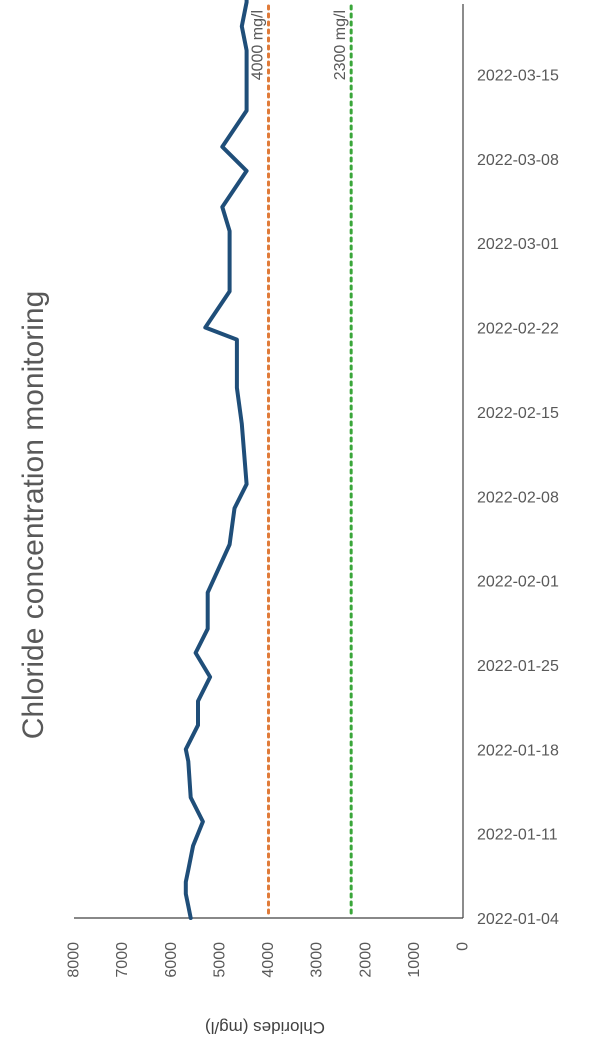 The image size is (590, 1042). What do you see at coordinates (33, 515) in the screenshot?
I see `chart-title: Chloride concentration monitoring` at bounding box center [33, 515].